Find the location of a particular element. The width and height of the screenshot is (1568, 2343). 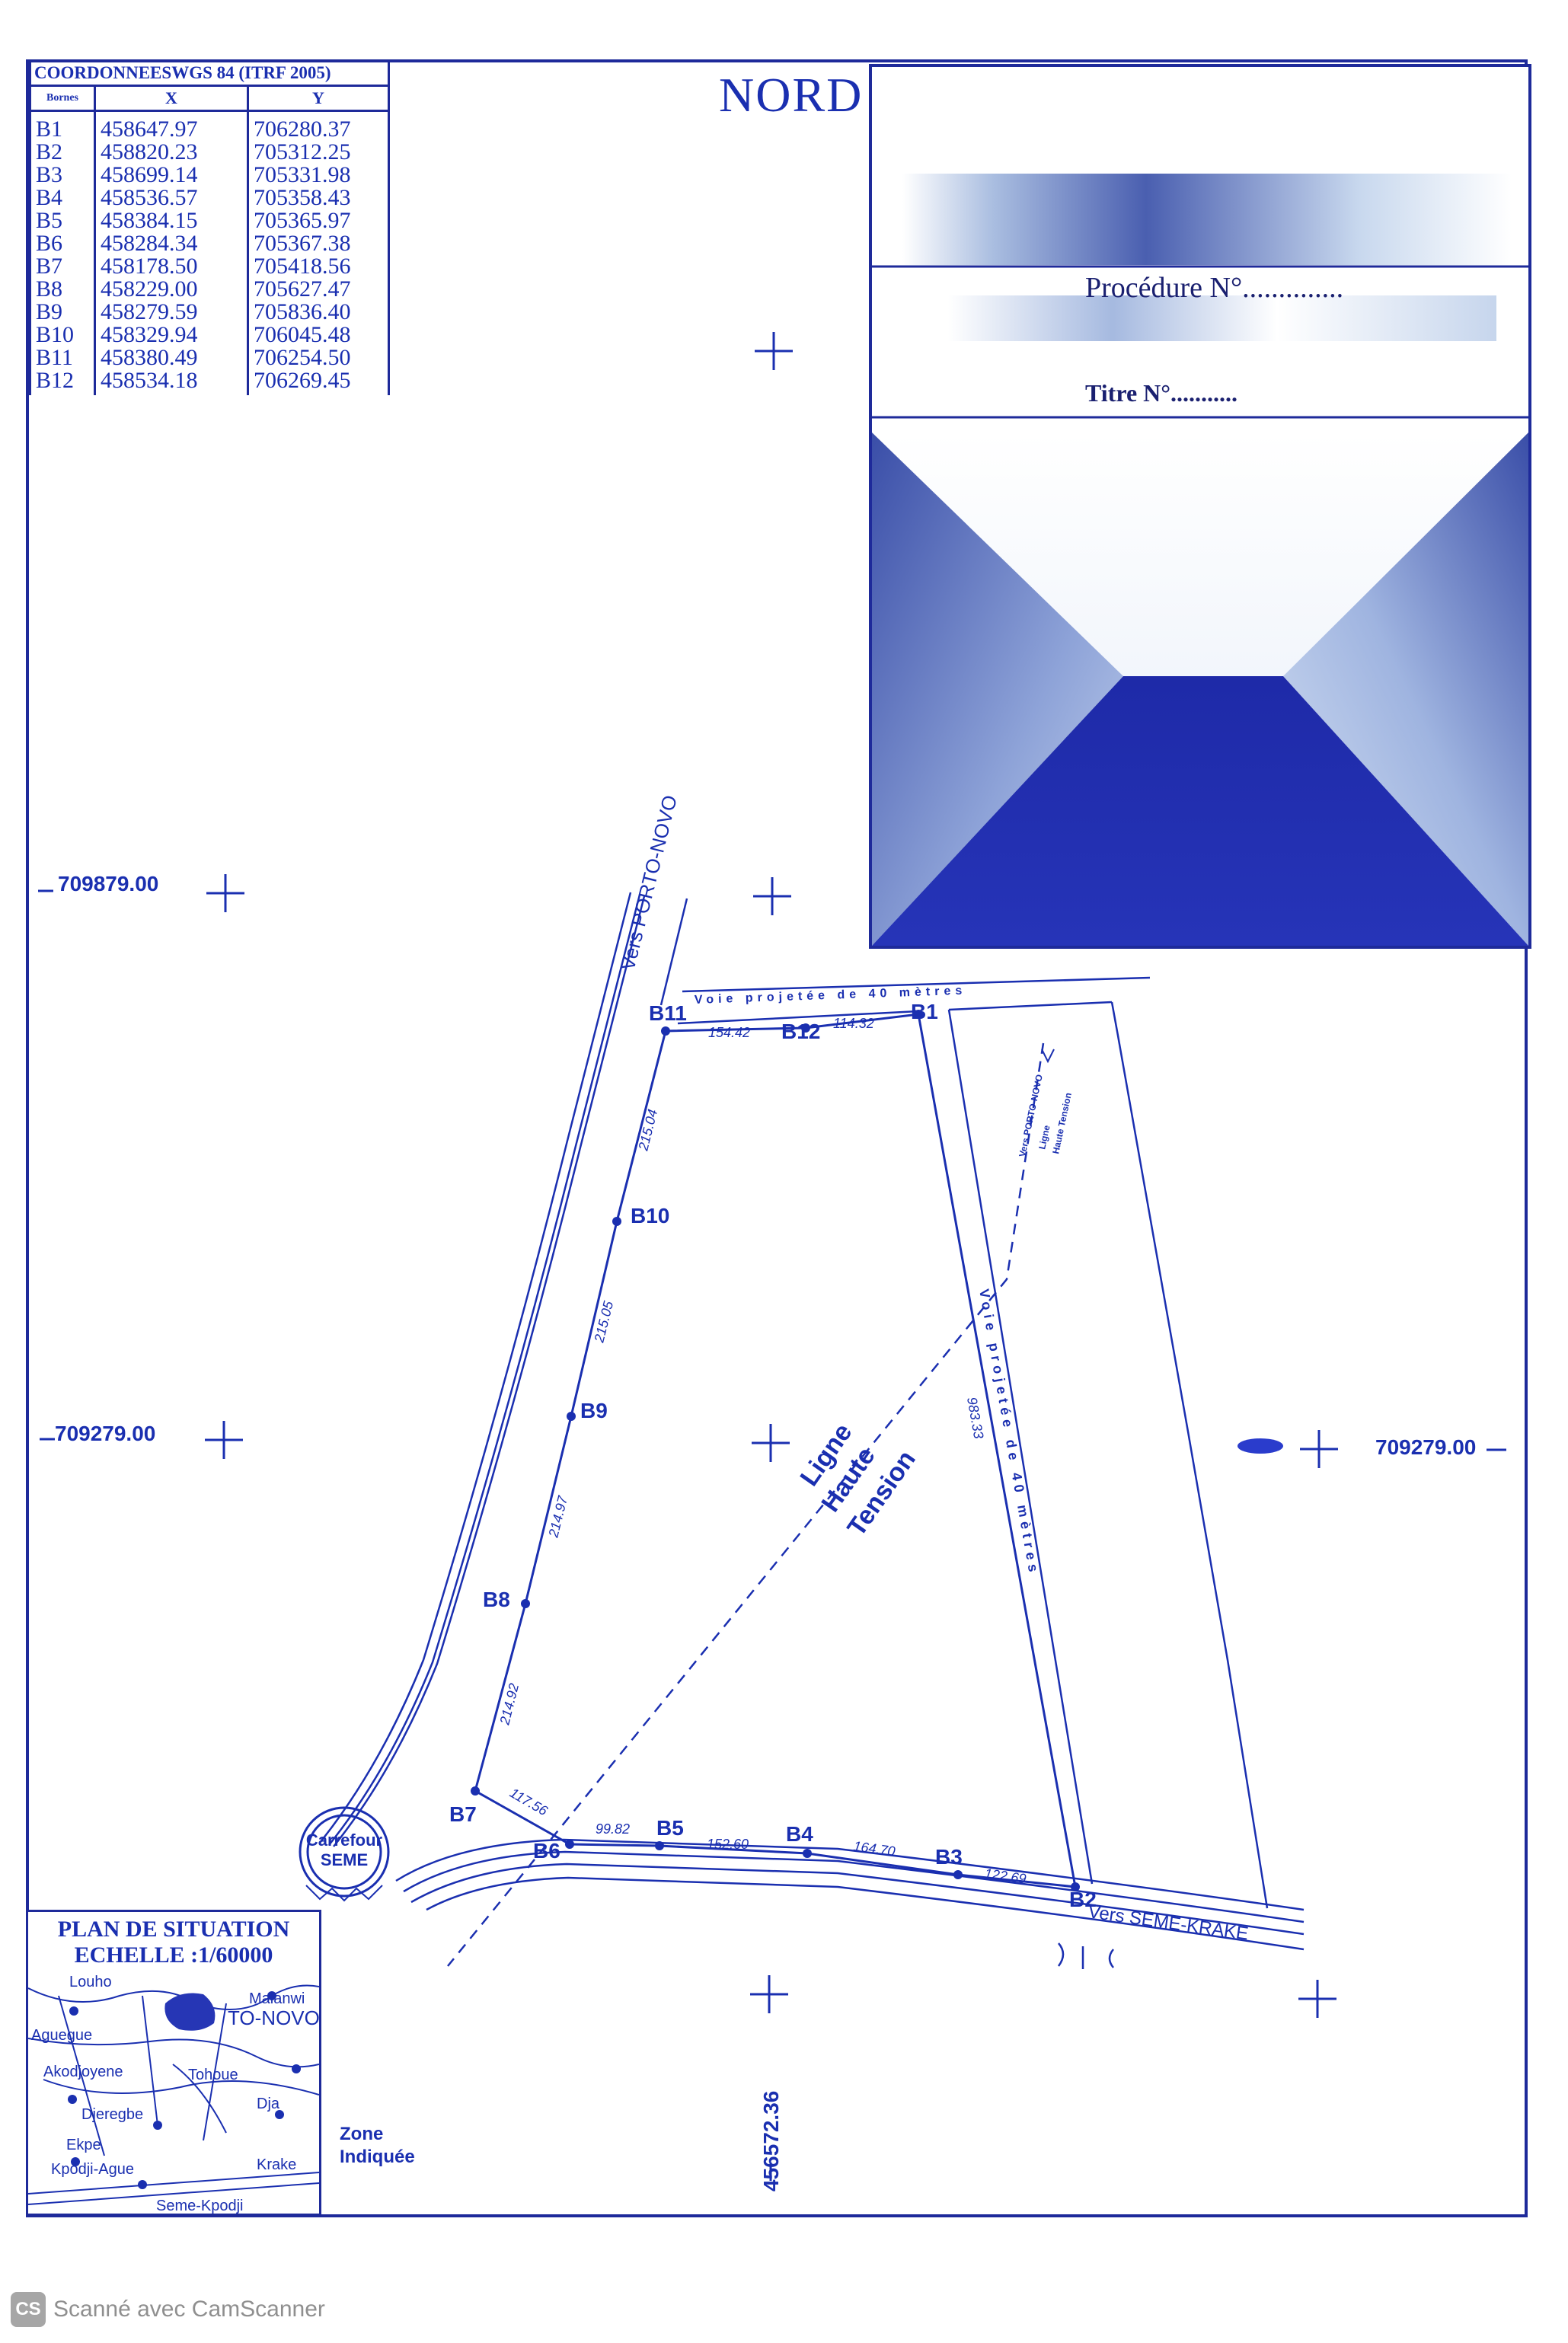

table-row: B9 458279.59 705836.40 is located at coordinates (210, 312).